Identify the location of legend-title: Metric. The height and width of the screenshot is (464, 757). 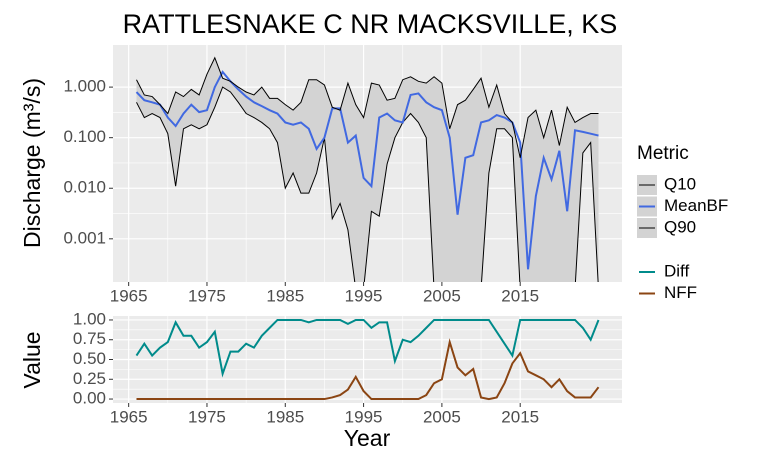
(663, 153).